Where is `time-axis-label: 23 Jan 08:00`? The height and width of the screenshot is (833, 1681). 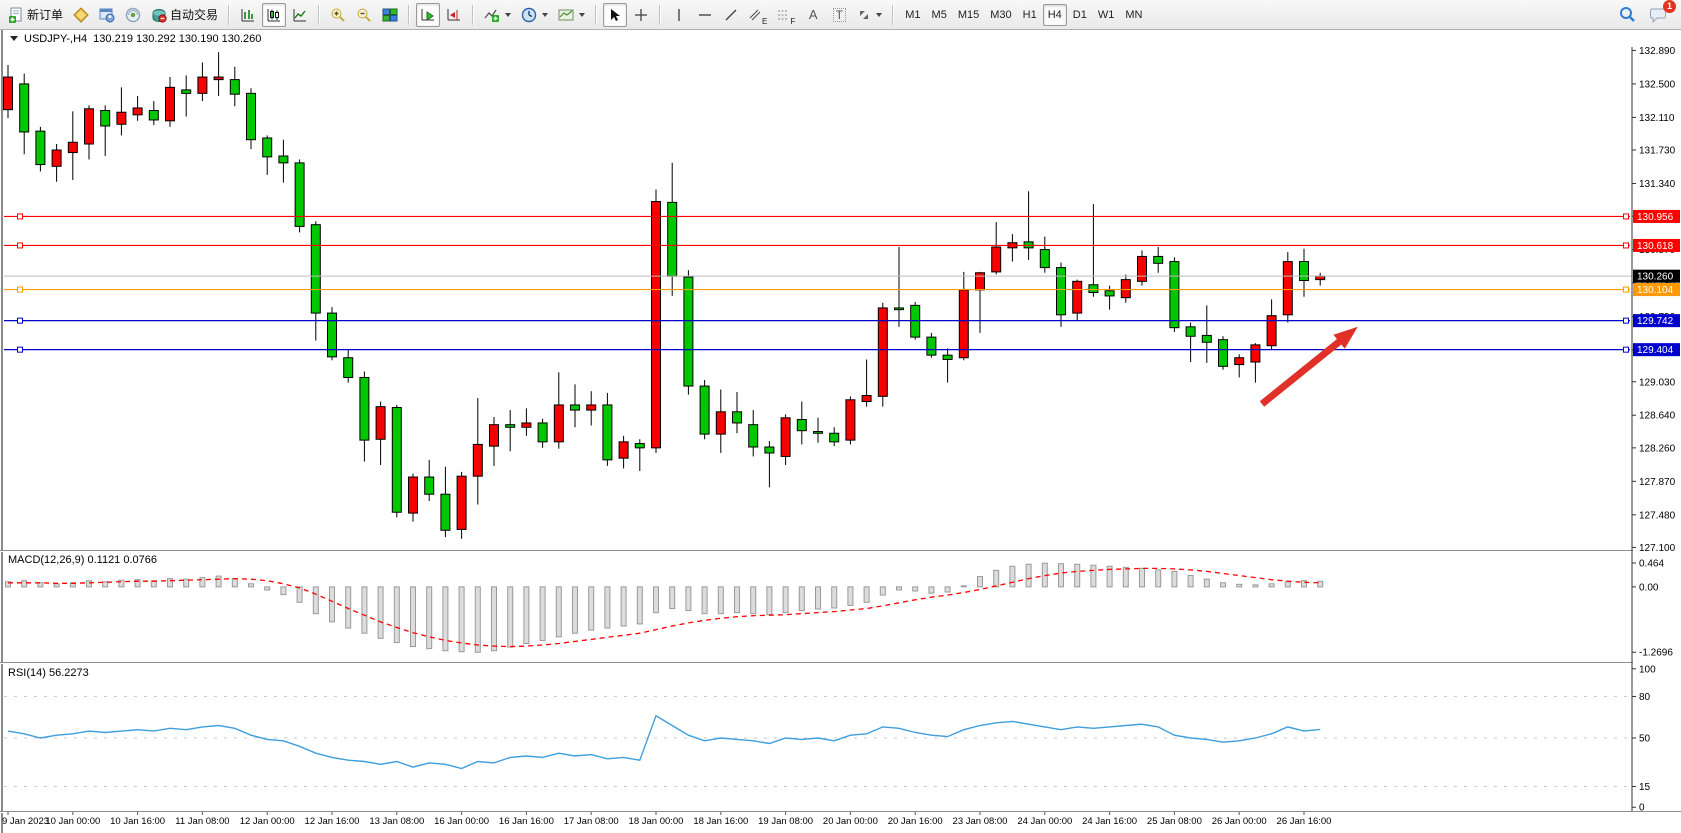 time-axis-label: 23 Jan 08:00 is located at coordinates (980, 821).